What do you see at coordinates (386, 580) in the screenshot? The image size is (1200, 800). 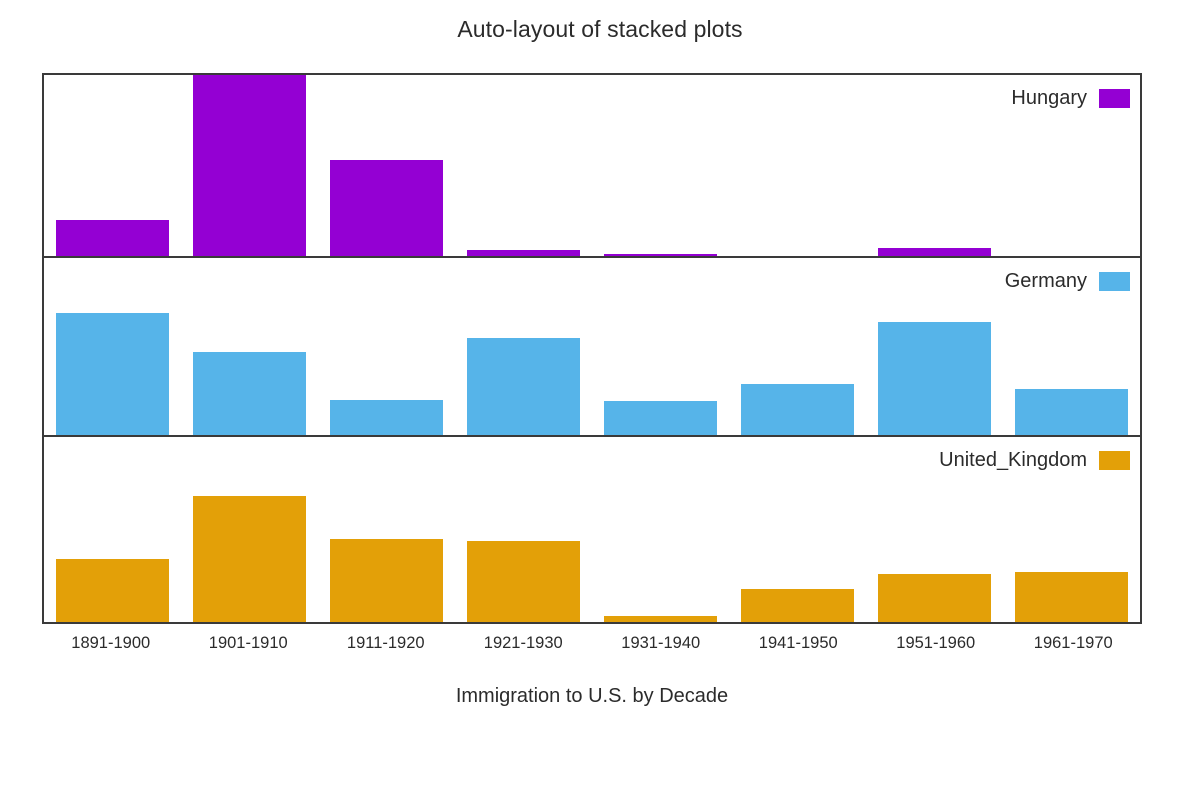 I see `bar-uk-1911-1920` at bounding box center [386, 580].